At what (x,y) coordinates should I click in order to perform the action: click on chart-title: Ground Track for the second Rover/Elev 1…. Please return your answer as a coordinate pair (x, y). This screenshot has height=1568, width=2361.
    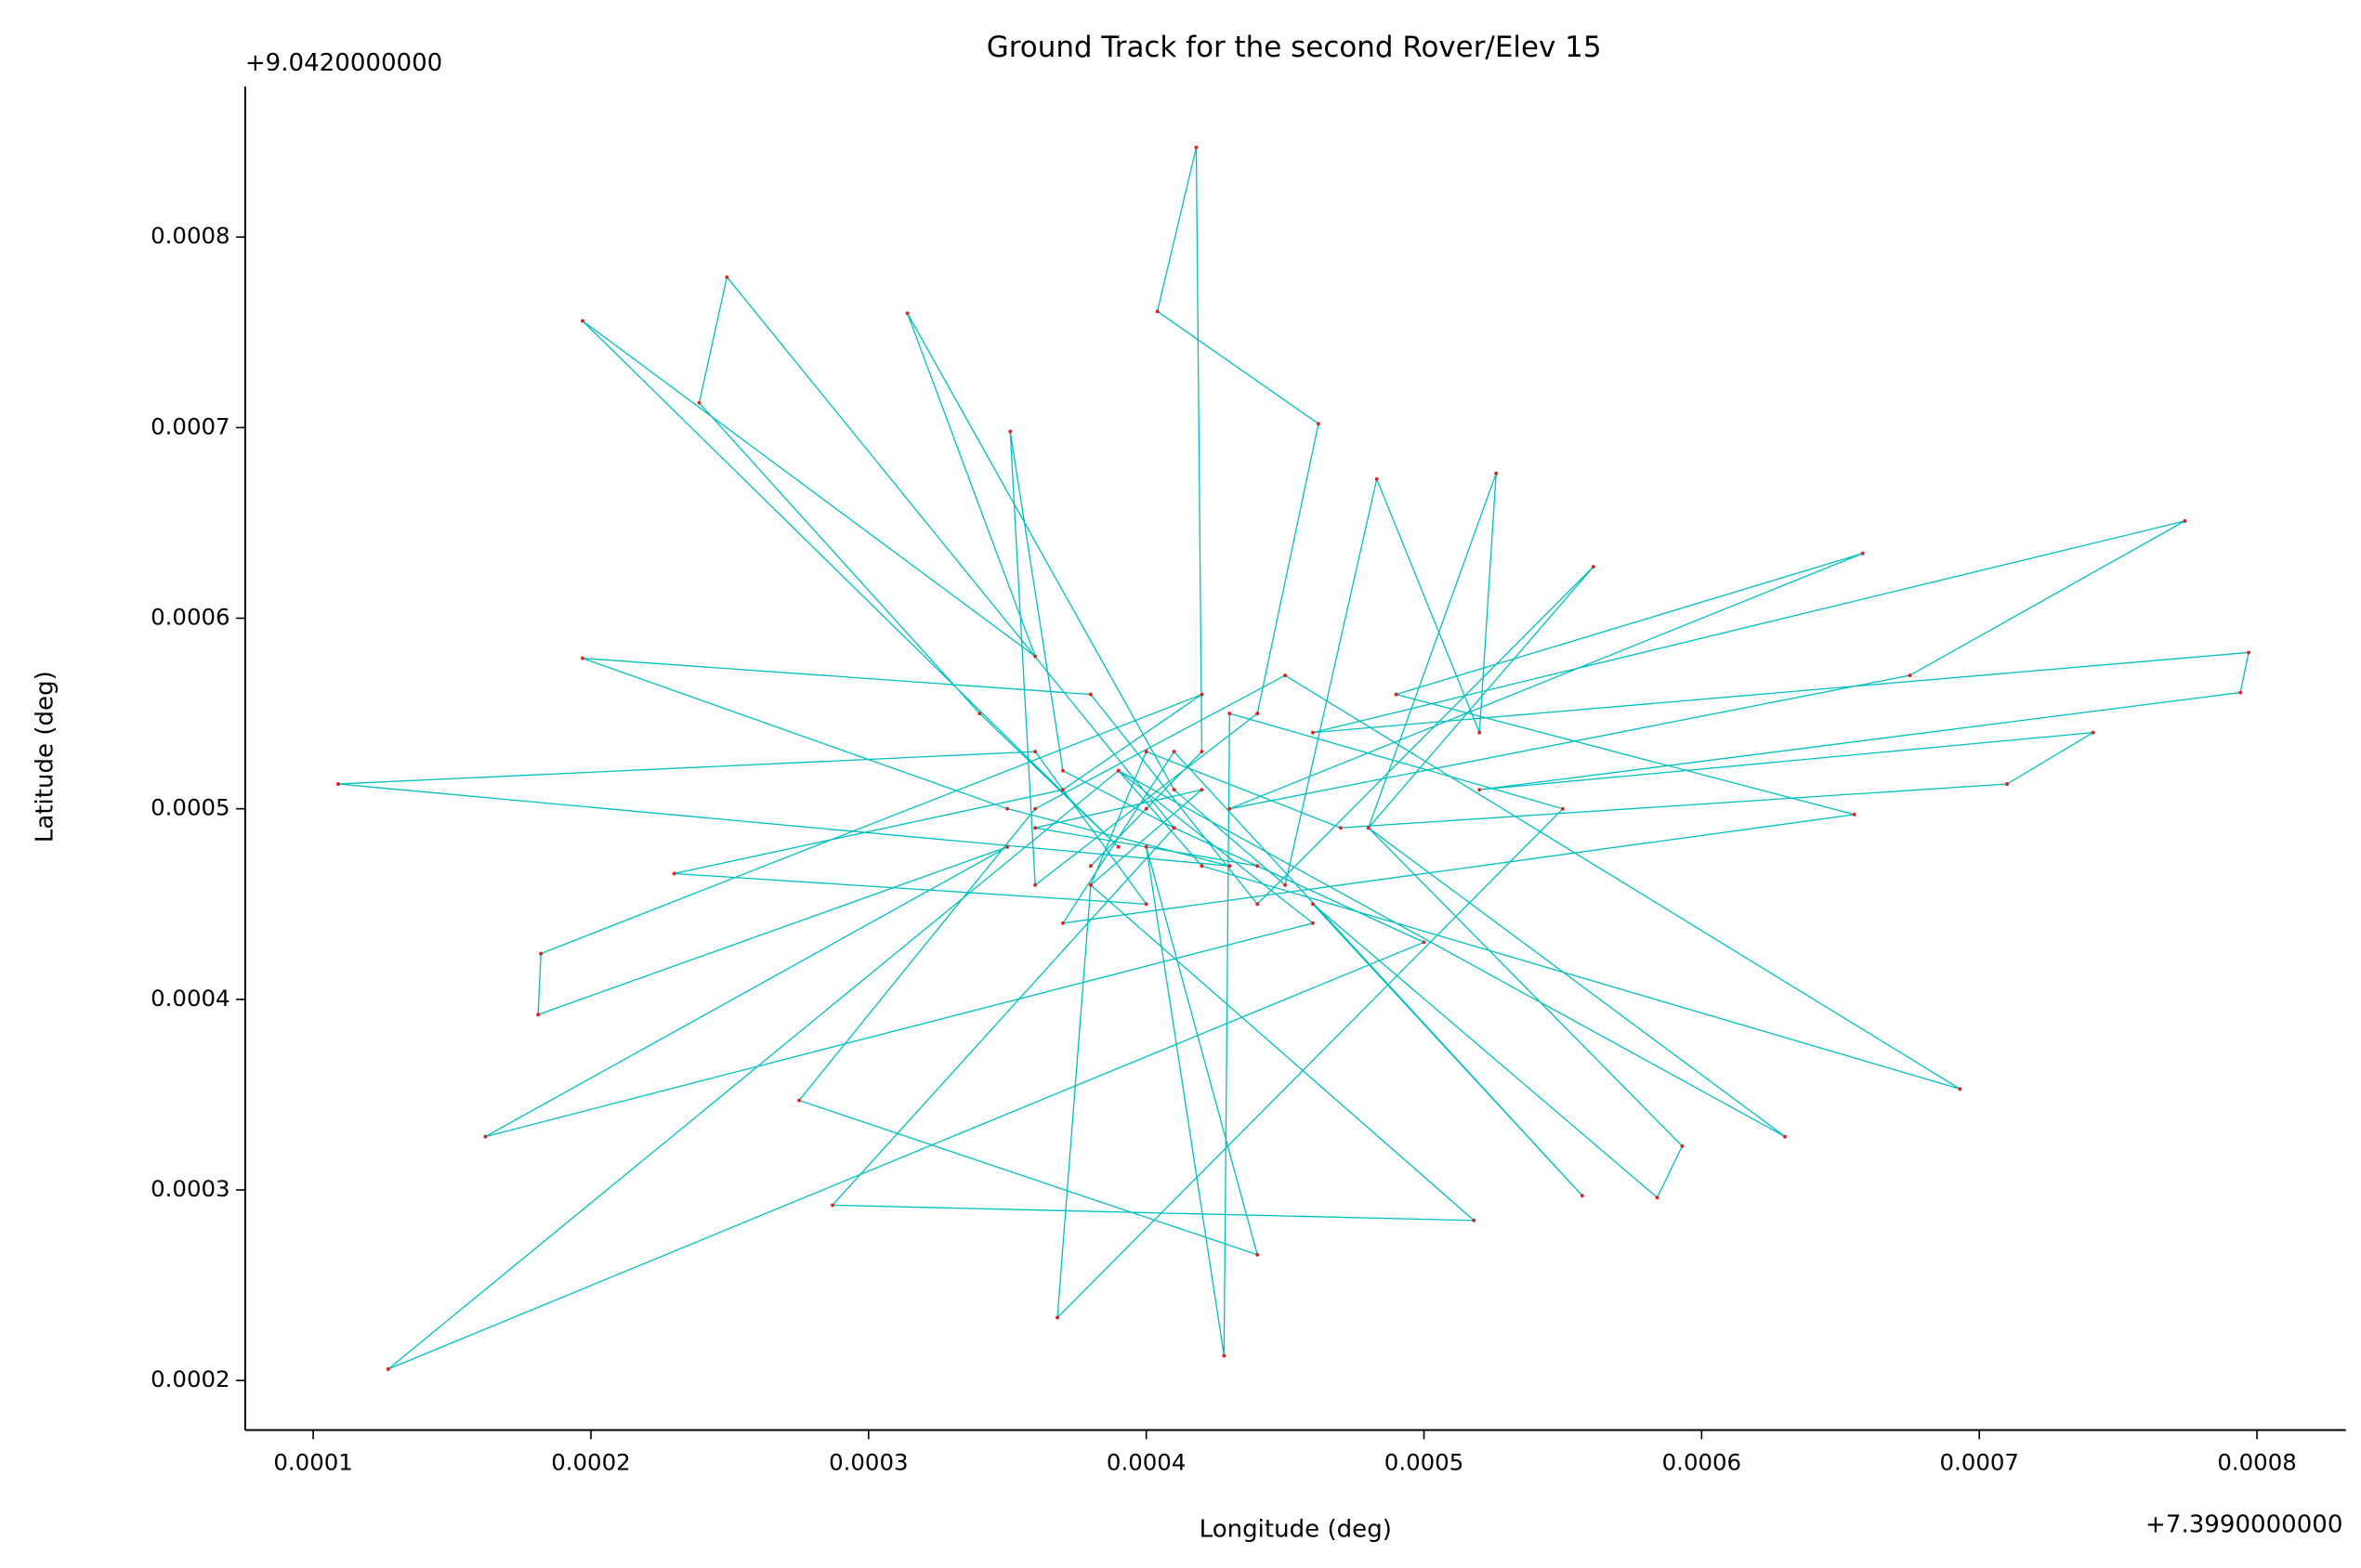
    Looking at the image, I should click on (1295, 47).